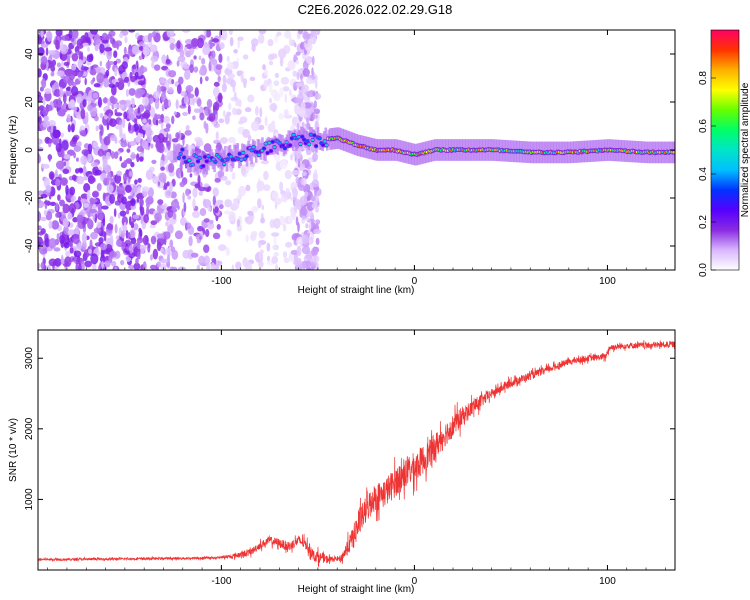  Describe the element at coordinates (29, 197) in the screenshot. I see `y-tick-label: -20` at that location.